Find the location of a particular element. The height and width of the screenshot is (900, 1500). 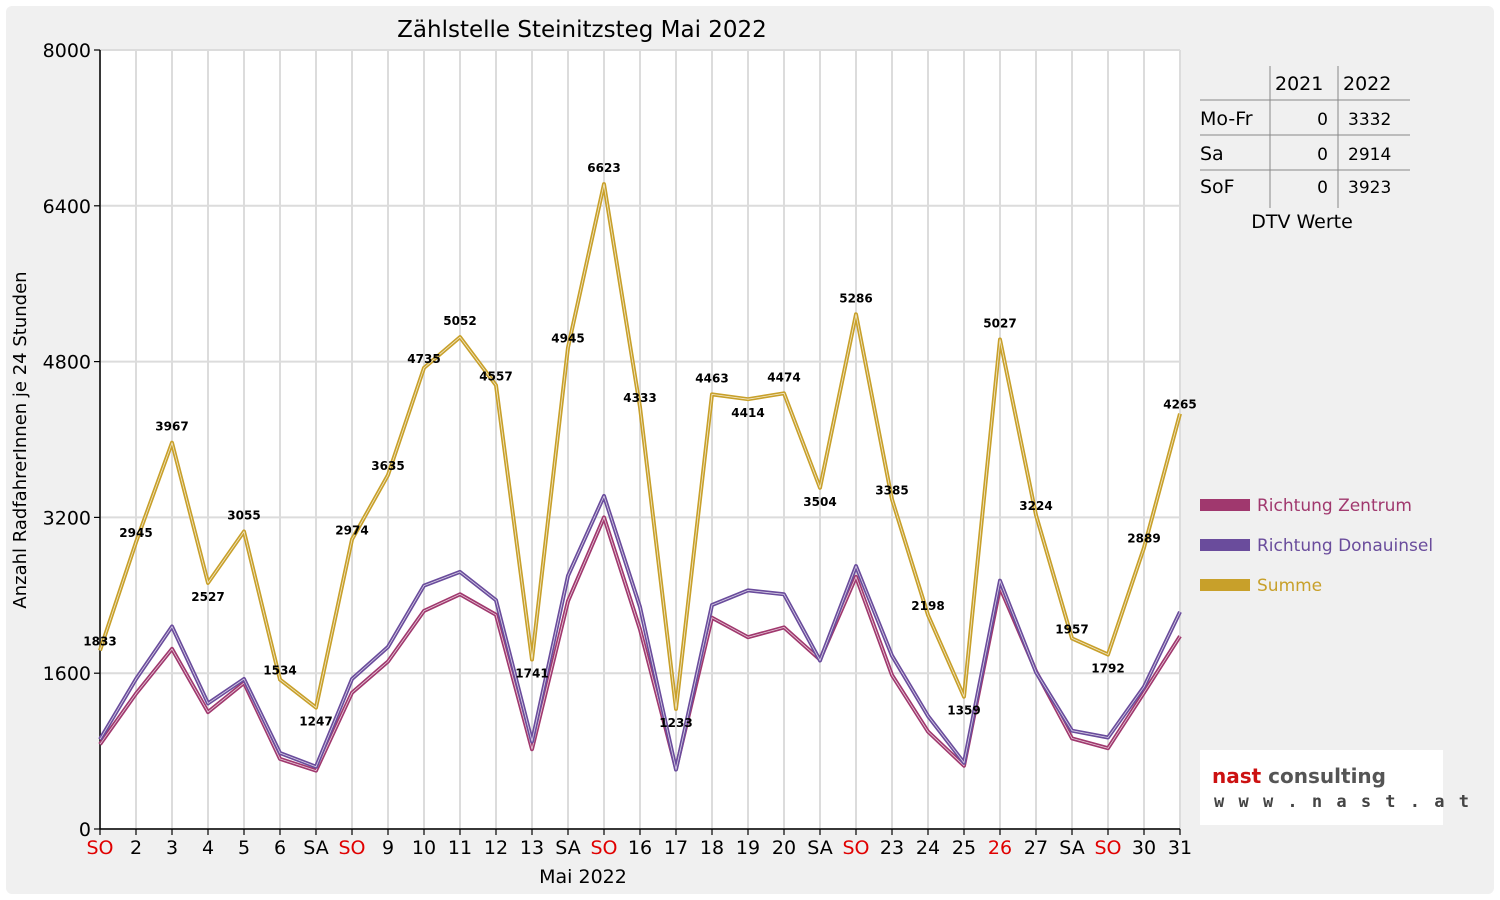

legend: Richtung Zentrum Richtung Donauinsel Summe is located at coordinates (1316, 546).